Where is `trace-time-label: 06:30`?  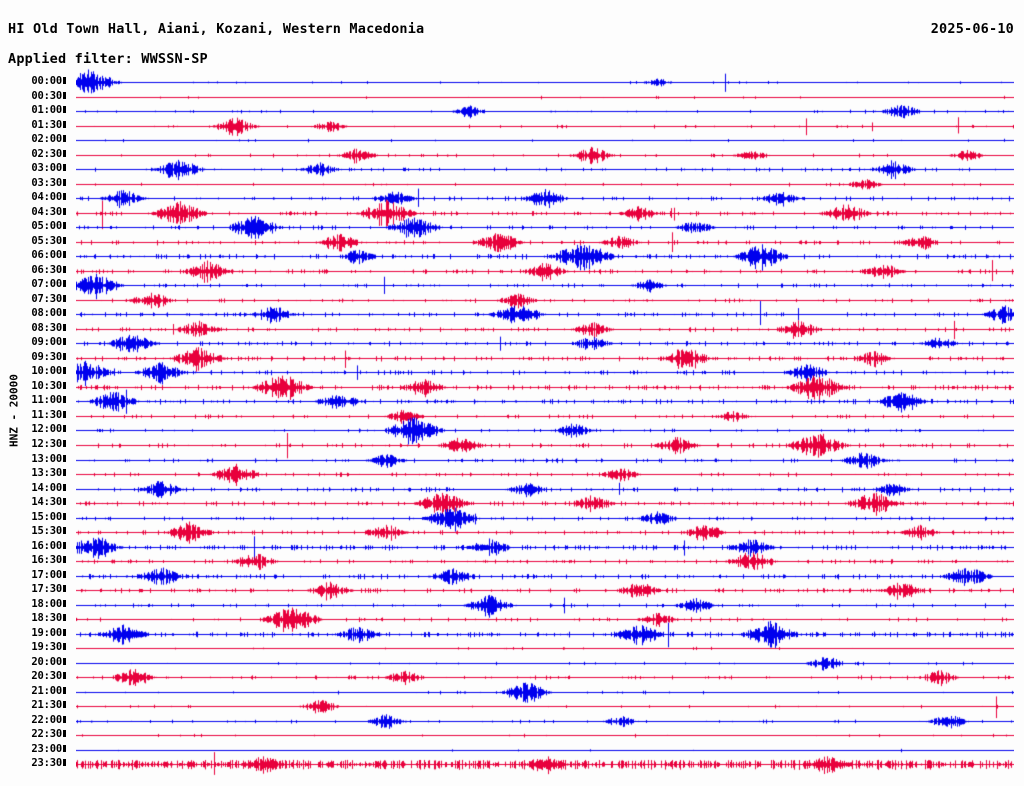 trace-time-label: 06:30 is located at coordinates (46, 269).